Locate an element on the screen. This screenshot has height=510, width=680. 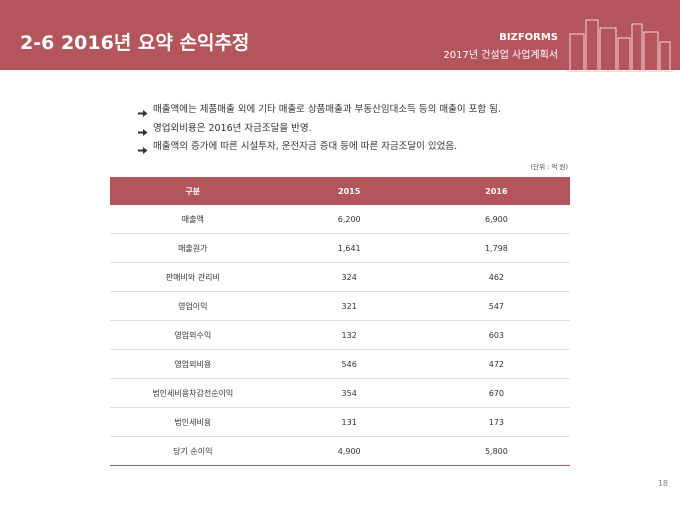
cell-value: 321 is located at coordinates (349, 306).